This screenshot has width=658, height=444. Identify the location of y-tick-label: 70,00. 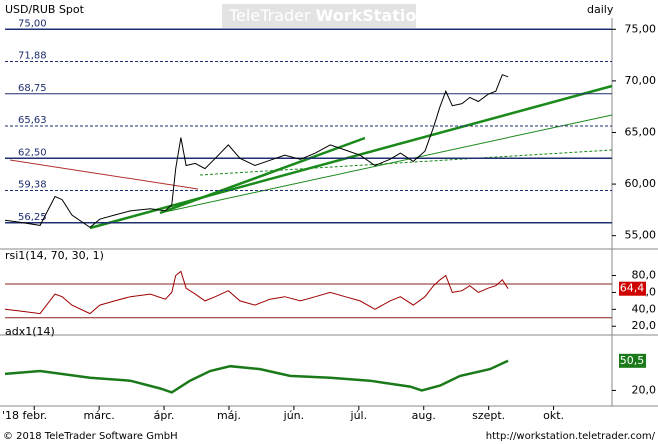
(641, 80).